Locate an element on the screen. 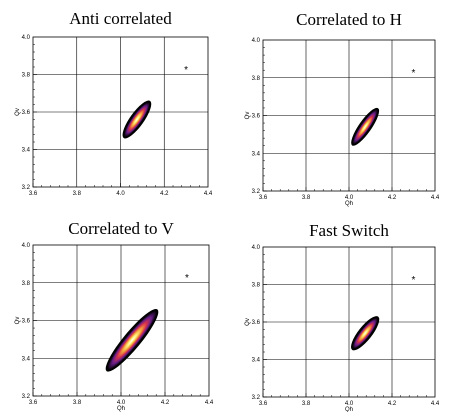  panel-title: Fast Switch is located at coordinates (349, 230).